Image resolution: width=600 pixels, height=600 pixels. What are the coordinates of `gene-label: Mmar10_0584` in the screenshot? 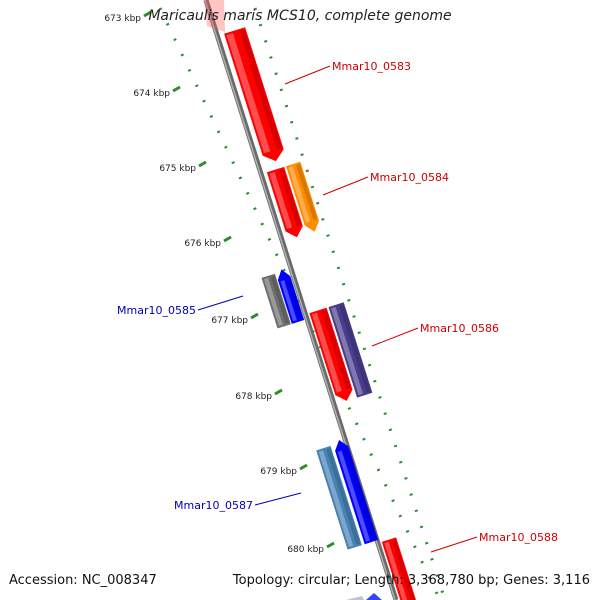 It's located at (409, 177).